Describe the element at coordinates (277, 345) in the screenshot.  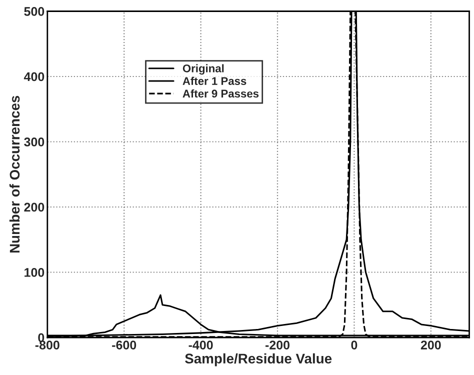
I see `x-tick-label: -200` at that location.